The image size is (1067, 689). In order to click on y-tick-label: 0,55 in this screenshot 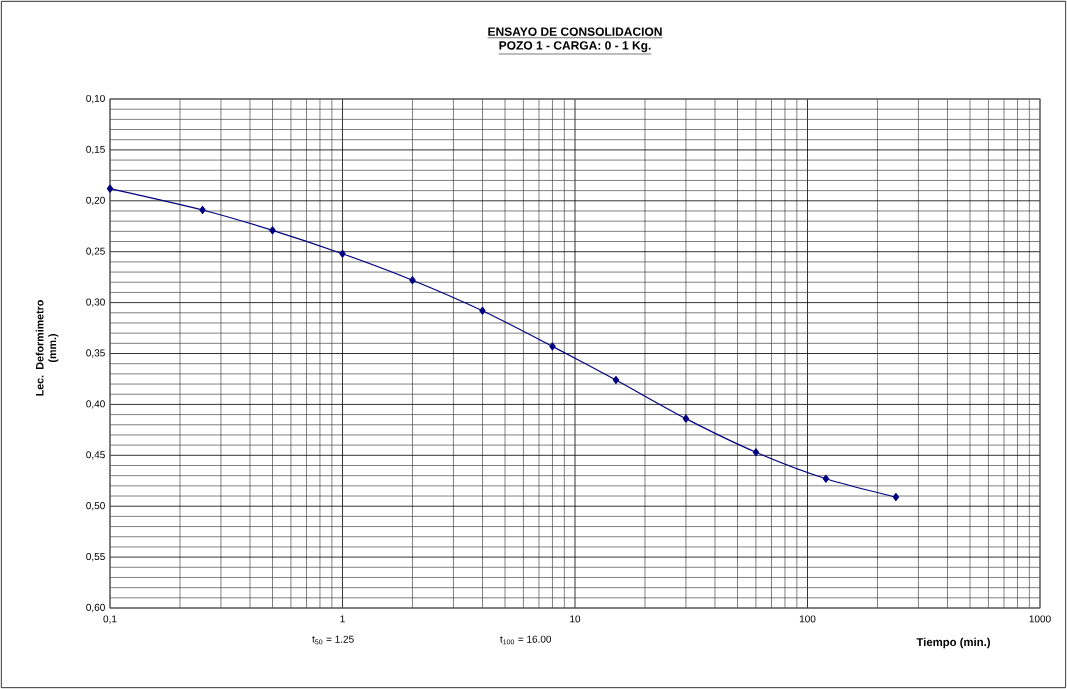, I will do `click(95, 557)`.